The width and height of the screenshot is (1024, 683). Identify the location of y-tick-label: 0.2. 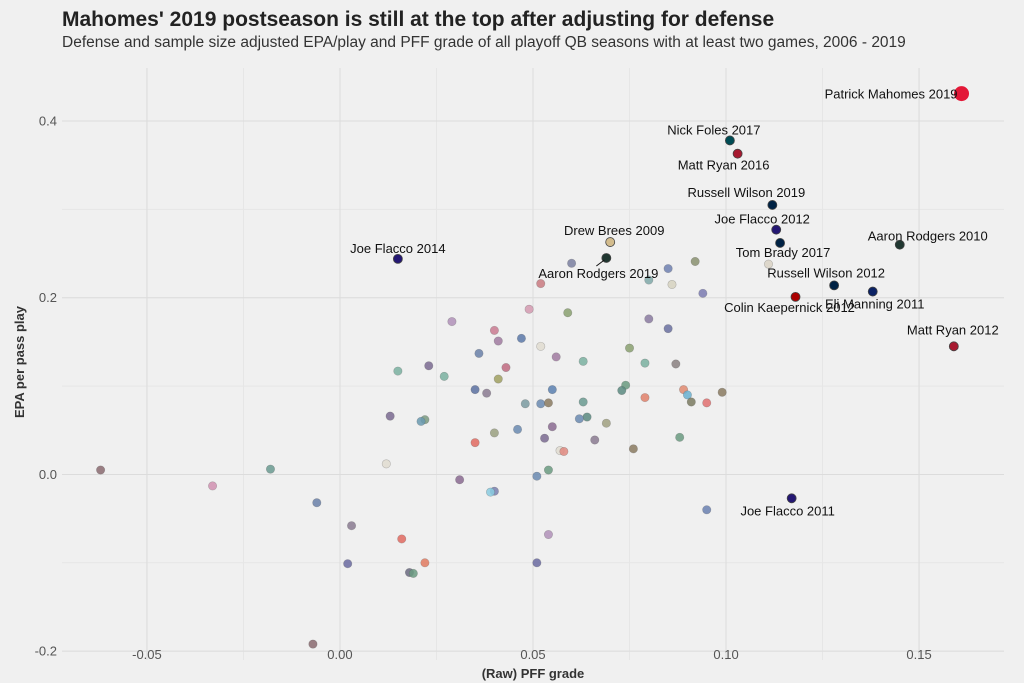
(48, 297).